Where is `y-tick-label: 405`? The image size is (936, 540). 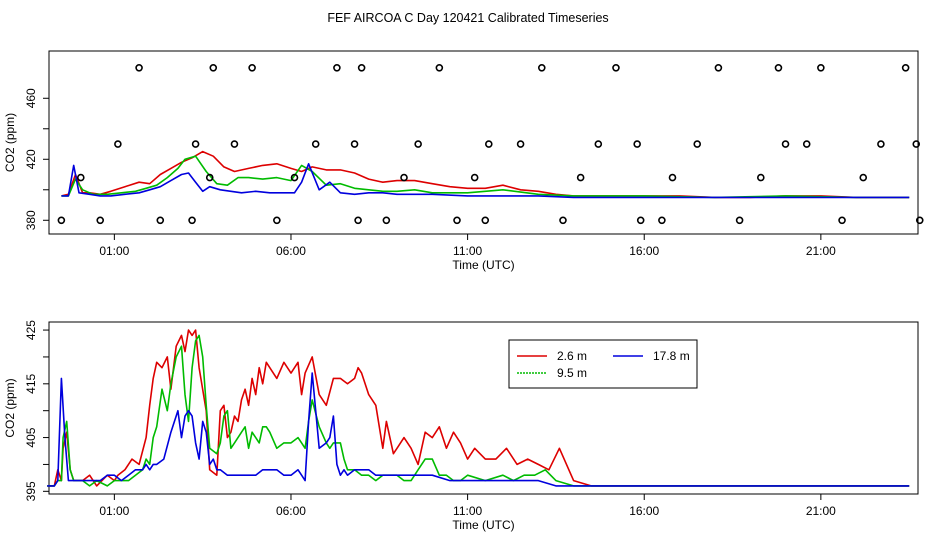 y-tick-label: 405 is located at coordinates (31, 437).